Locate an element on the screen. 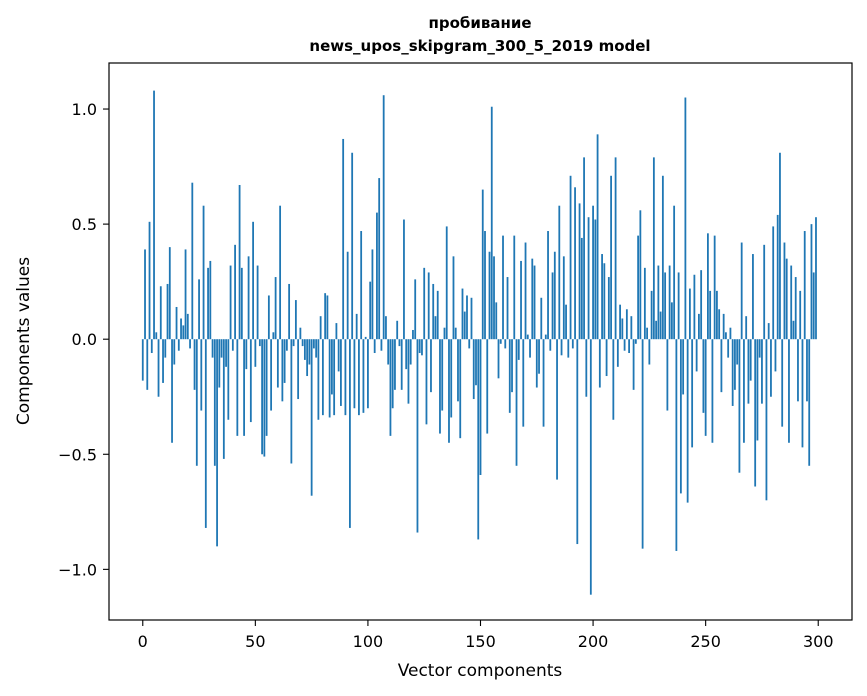 This screenshot has height=696, width=867. x-tick-label: 0 is located at coordinates (143, 641).